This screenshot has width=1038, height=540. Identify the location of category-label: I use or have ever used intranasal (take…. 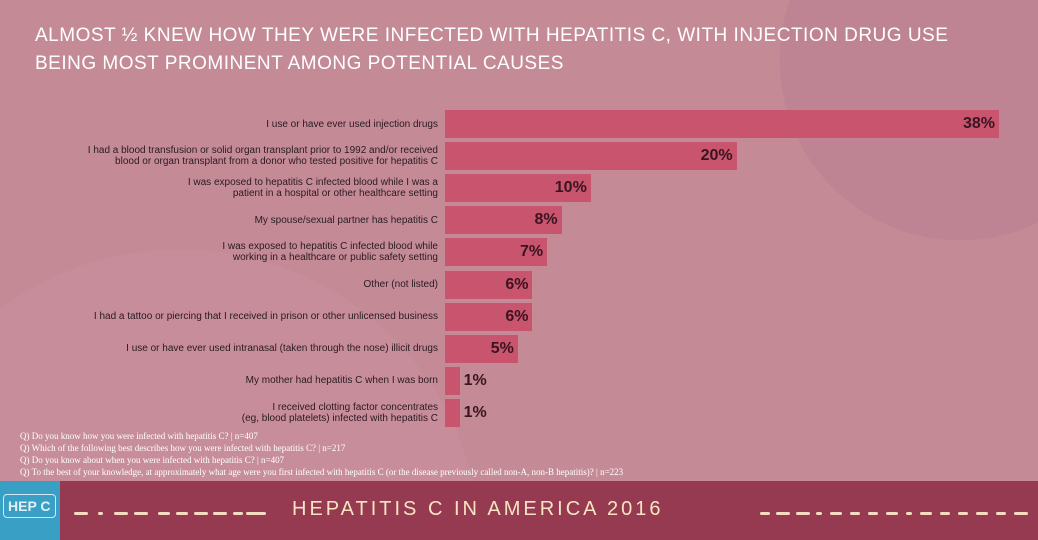
(282, 349).